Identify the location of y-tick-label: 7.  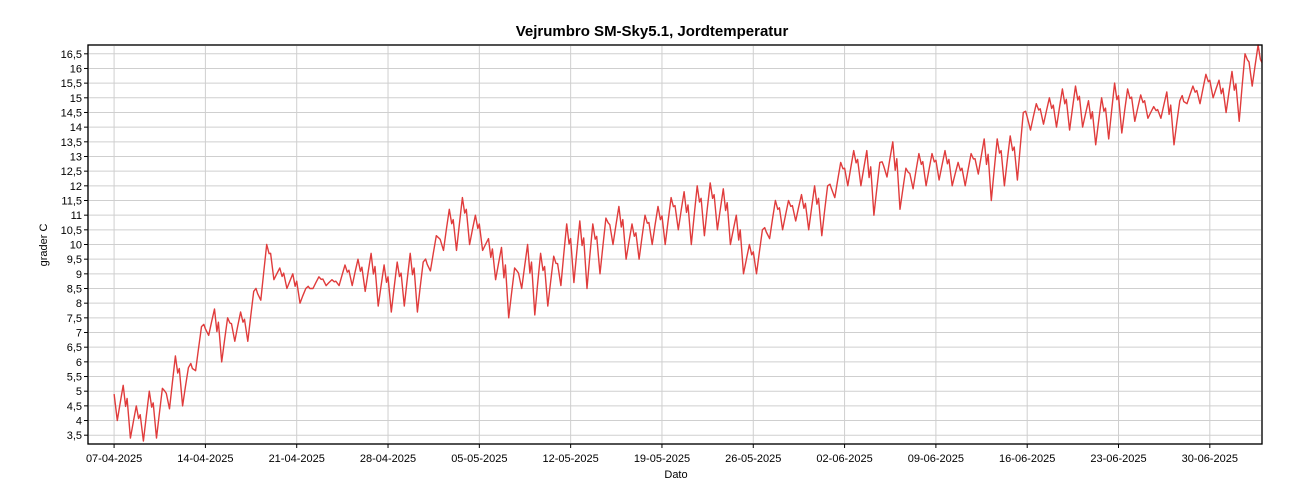
(79, 334).